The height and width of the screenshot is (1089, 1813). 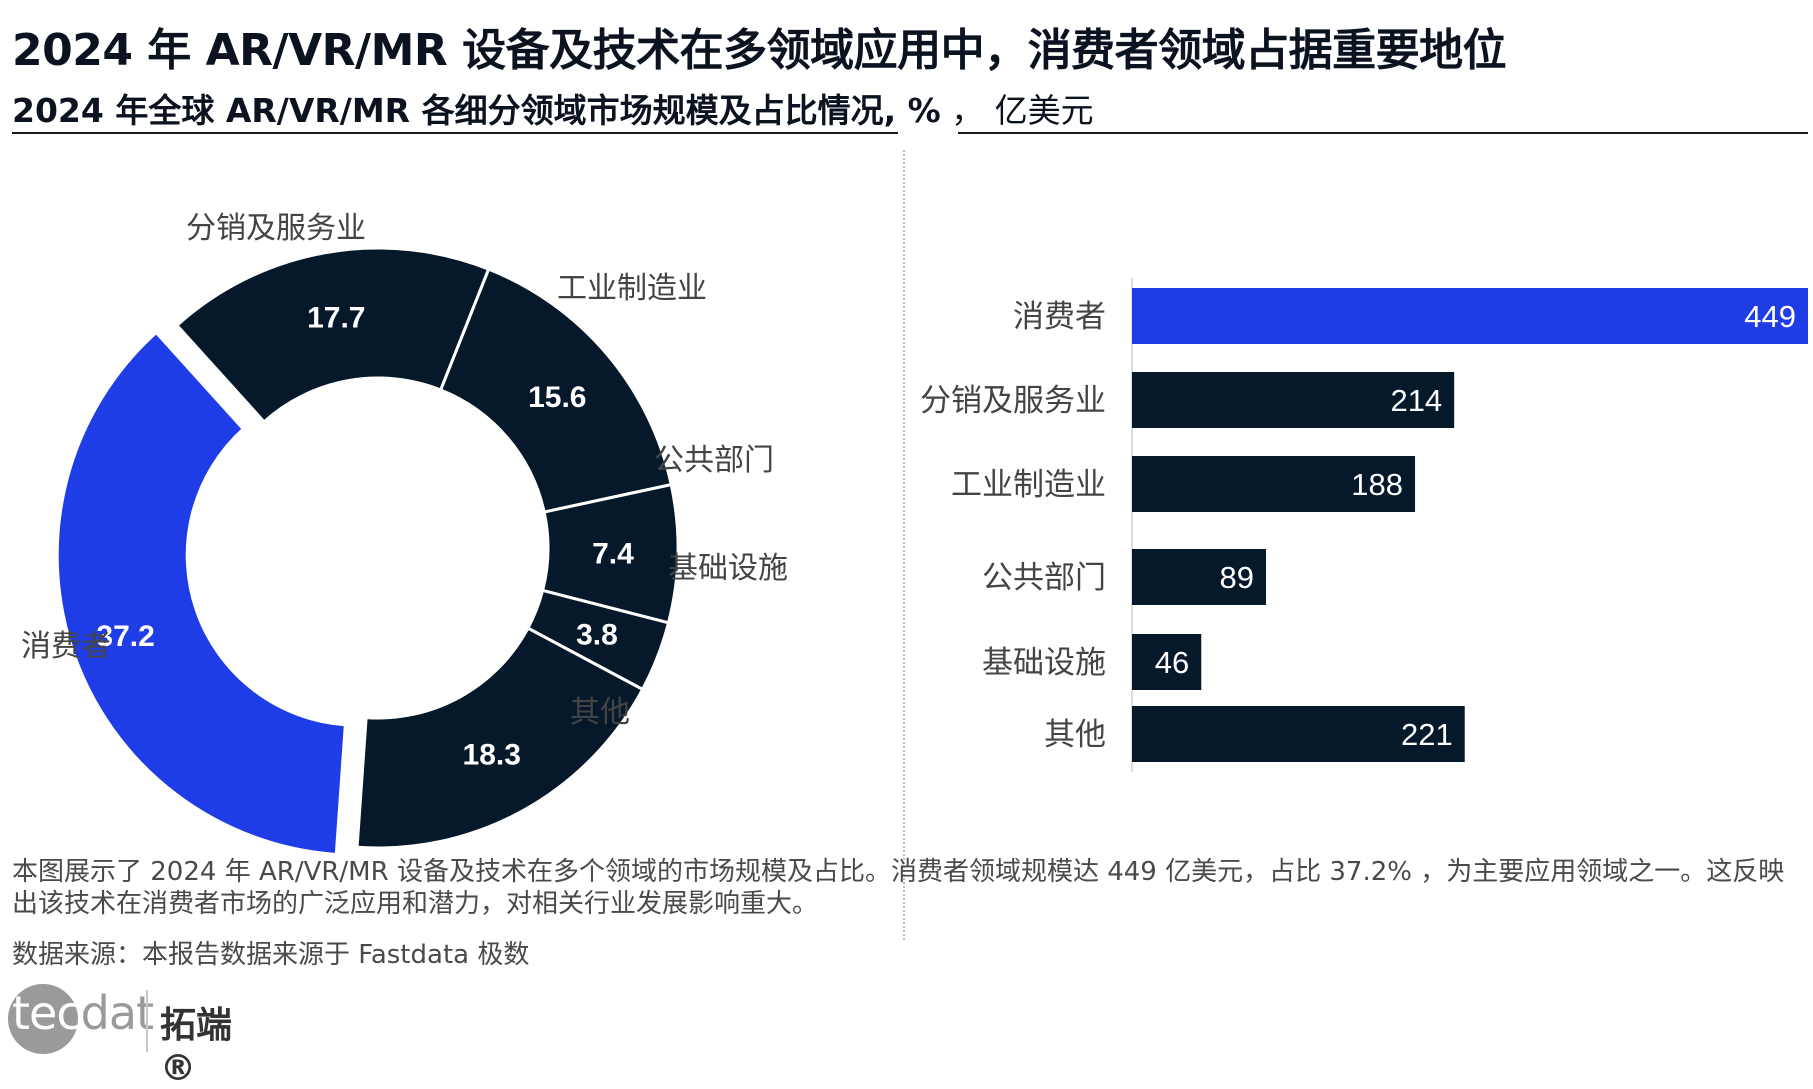 What do you see at coordinates (1237, 577) in the screenshot?
I see `bar-value-label-3: 89` at bounding box center [1237, 577].